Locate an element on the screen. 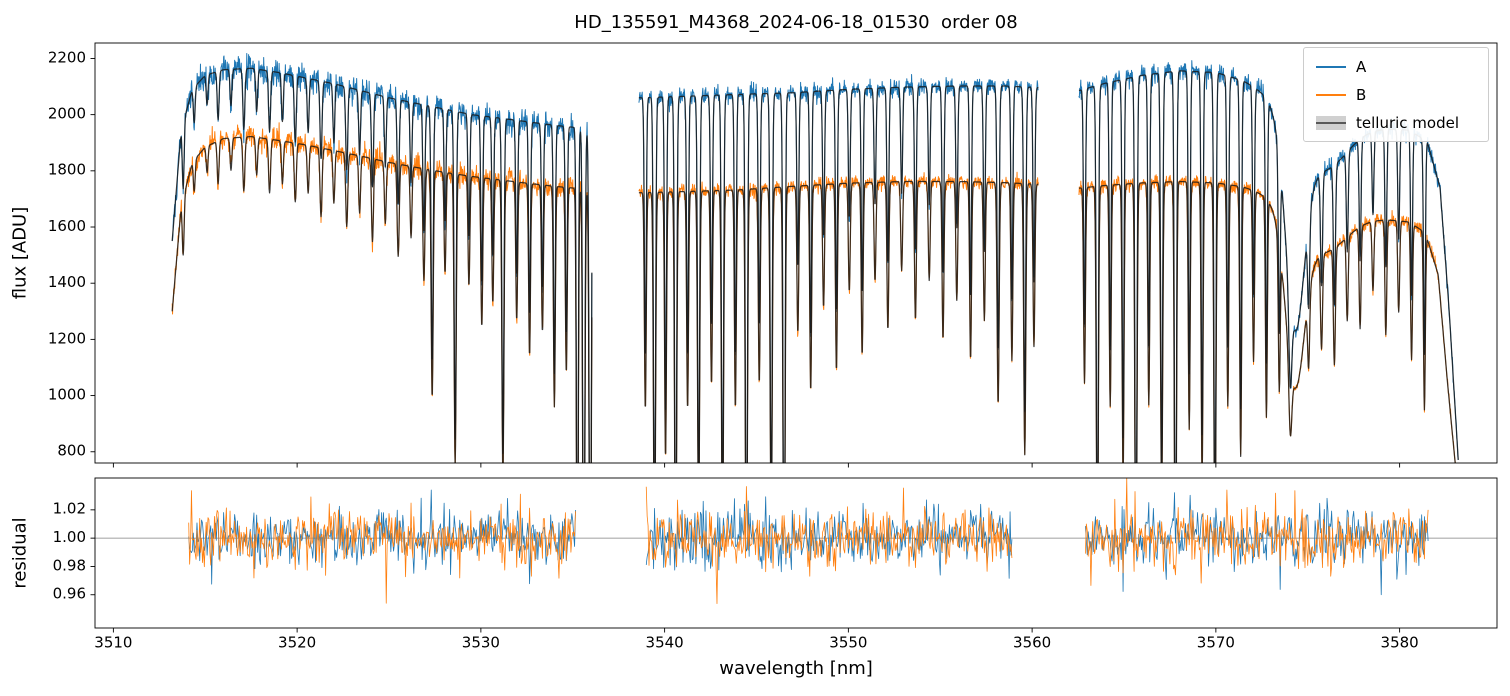  wavelength-axis-label: wavelength [nm] is located at coordinates (796, 668).